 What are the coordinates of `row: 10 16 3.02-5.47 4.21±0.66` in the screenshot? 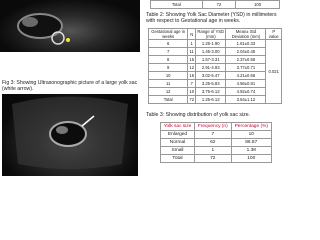 It's located at (214, 75).